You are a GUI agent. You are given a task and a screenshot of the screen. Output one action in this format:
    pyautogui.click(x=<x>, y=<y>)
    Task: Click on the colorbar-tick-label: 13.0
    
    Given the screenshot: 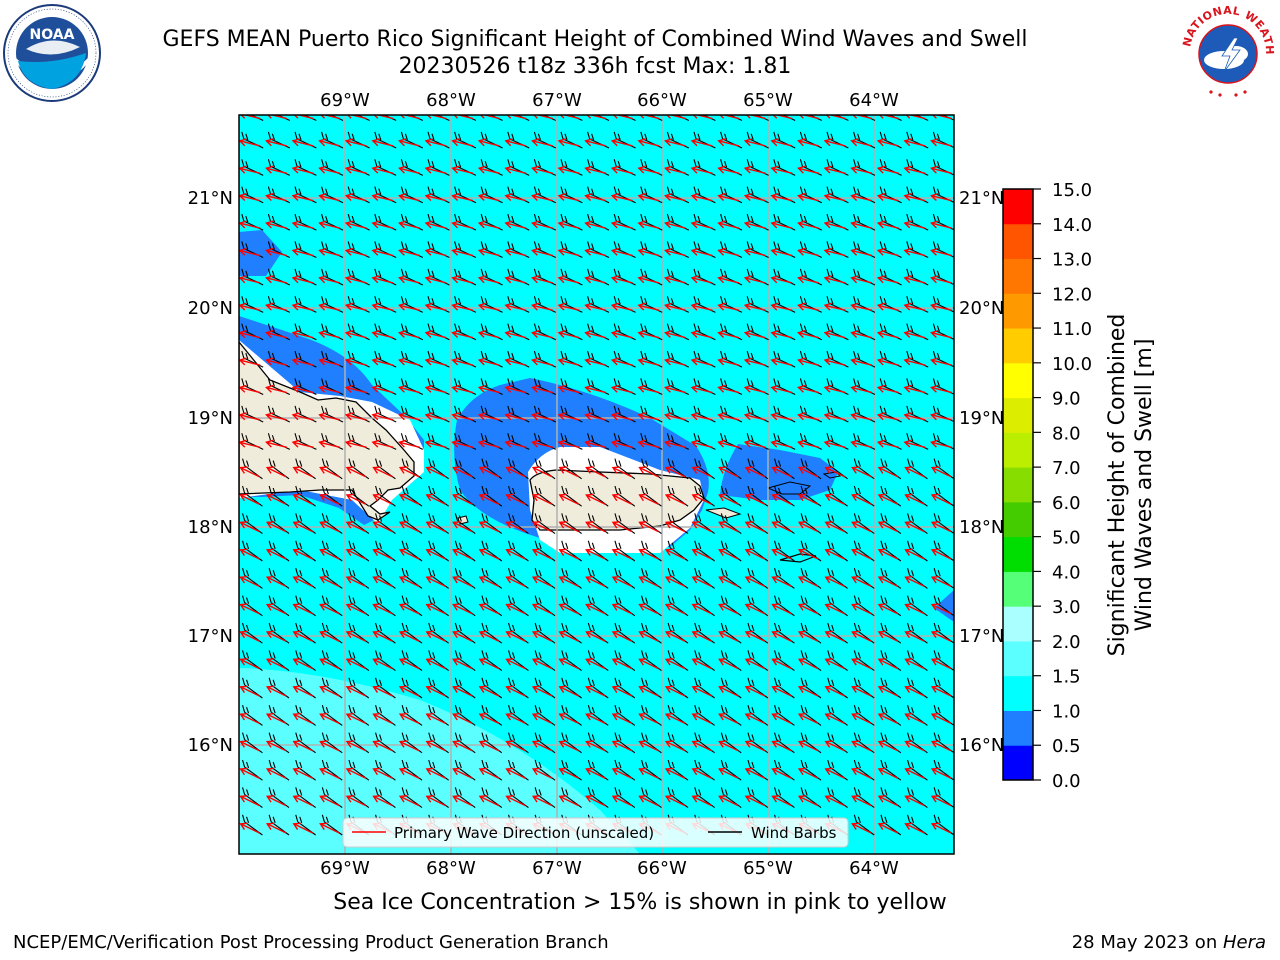 What is the action you would take?
    pyautogui.click(x=1072, y=260)
    